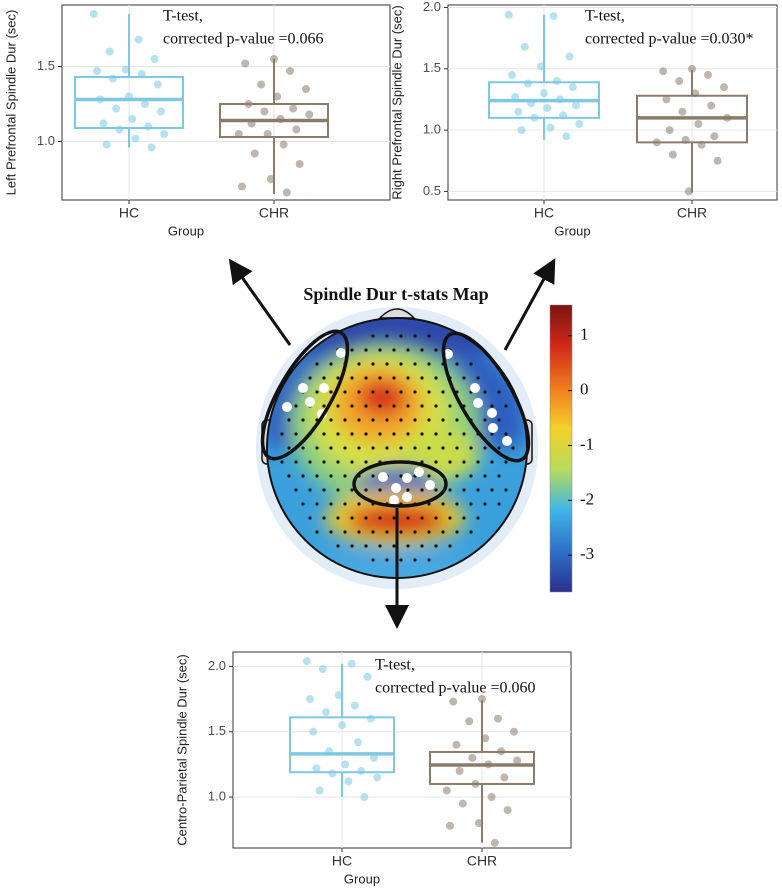 Image resolution: width=782 pixels, height=890 pixels. What do you see at coordinates (587, 553) in the screenshot?
I see `colorbar-tick-label: -3` at bounding box center [587, 553].